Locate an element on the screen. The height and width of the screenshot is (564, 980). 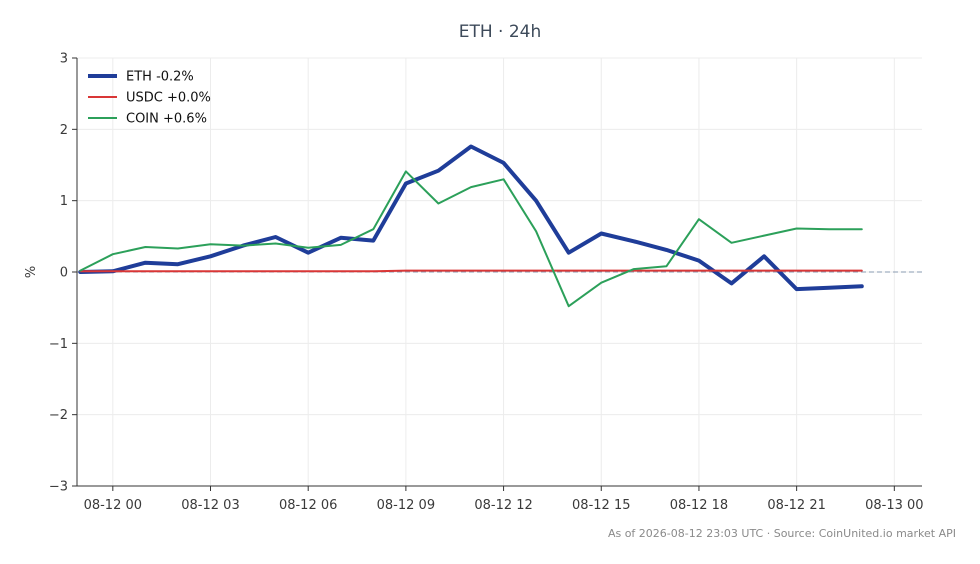
legend-label-0: ETH -0.2% is located at coordinates (160, 77).